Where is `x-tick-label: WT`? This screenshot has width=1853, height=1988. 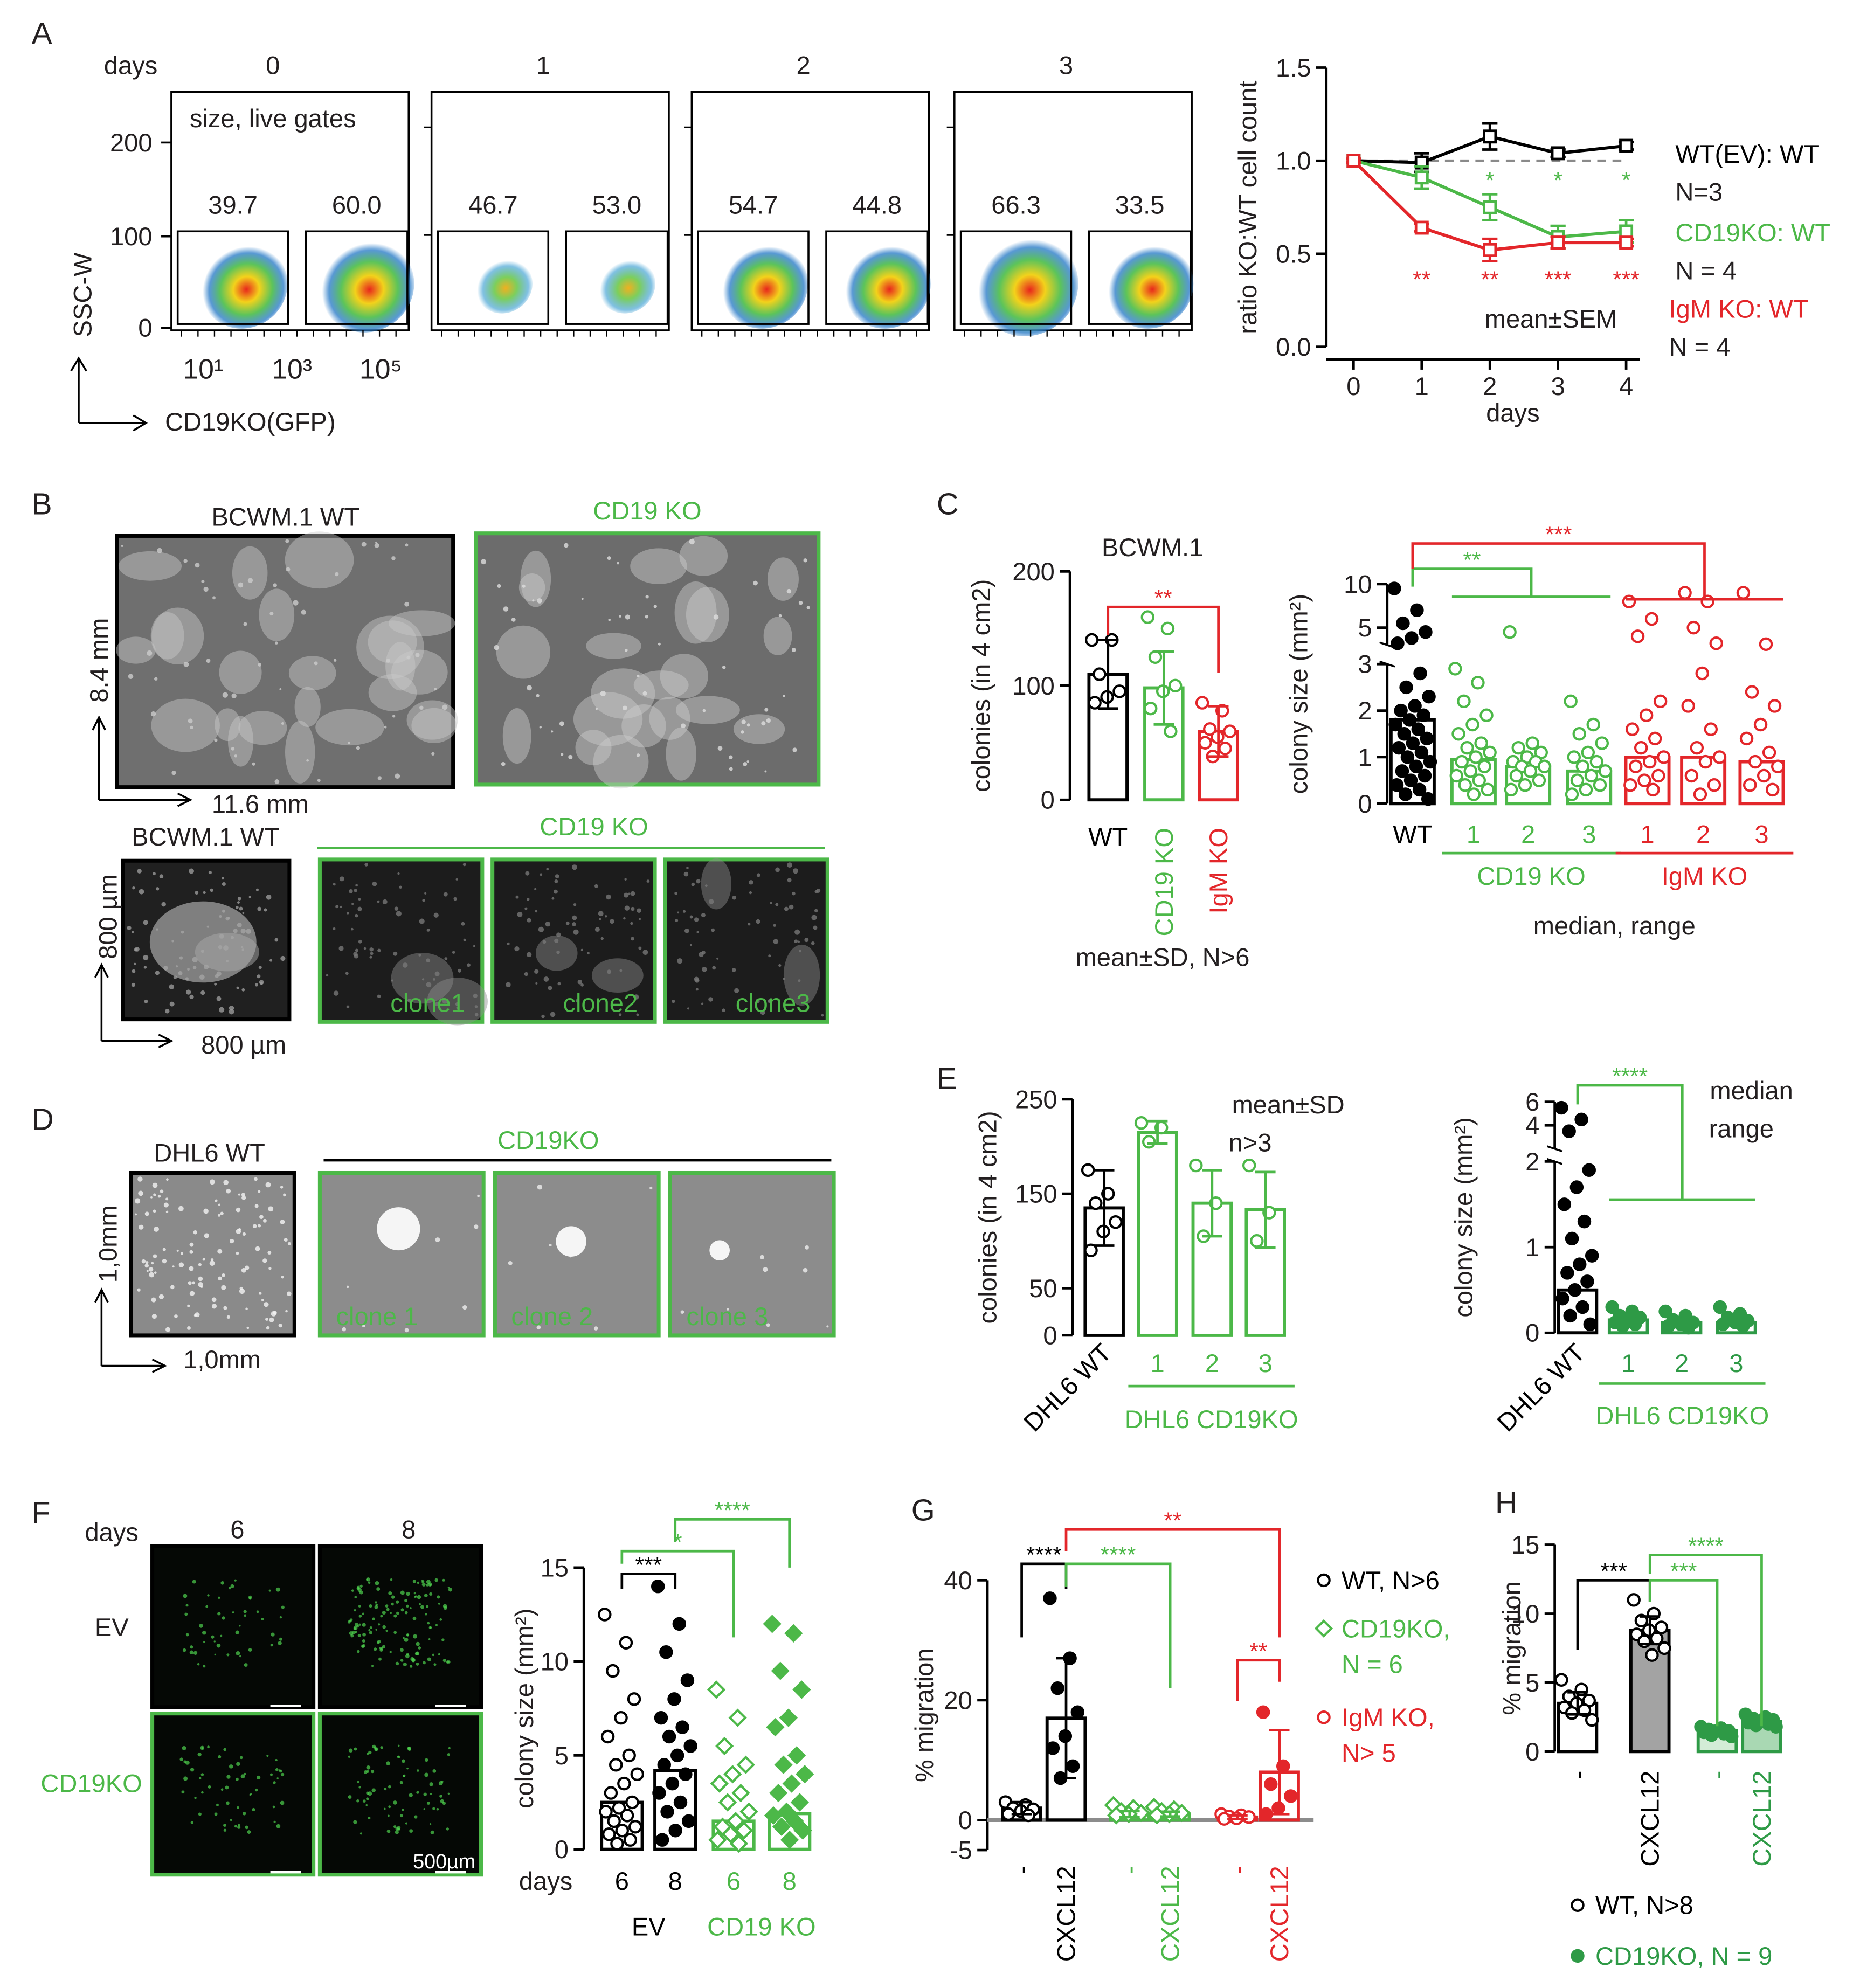
x-tick-label: WT is located at coordinates (1412, 834).